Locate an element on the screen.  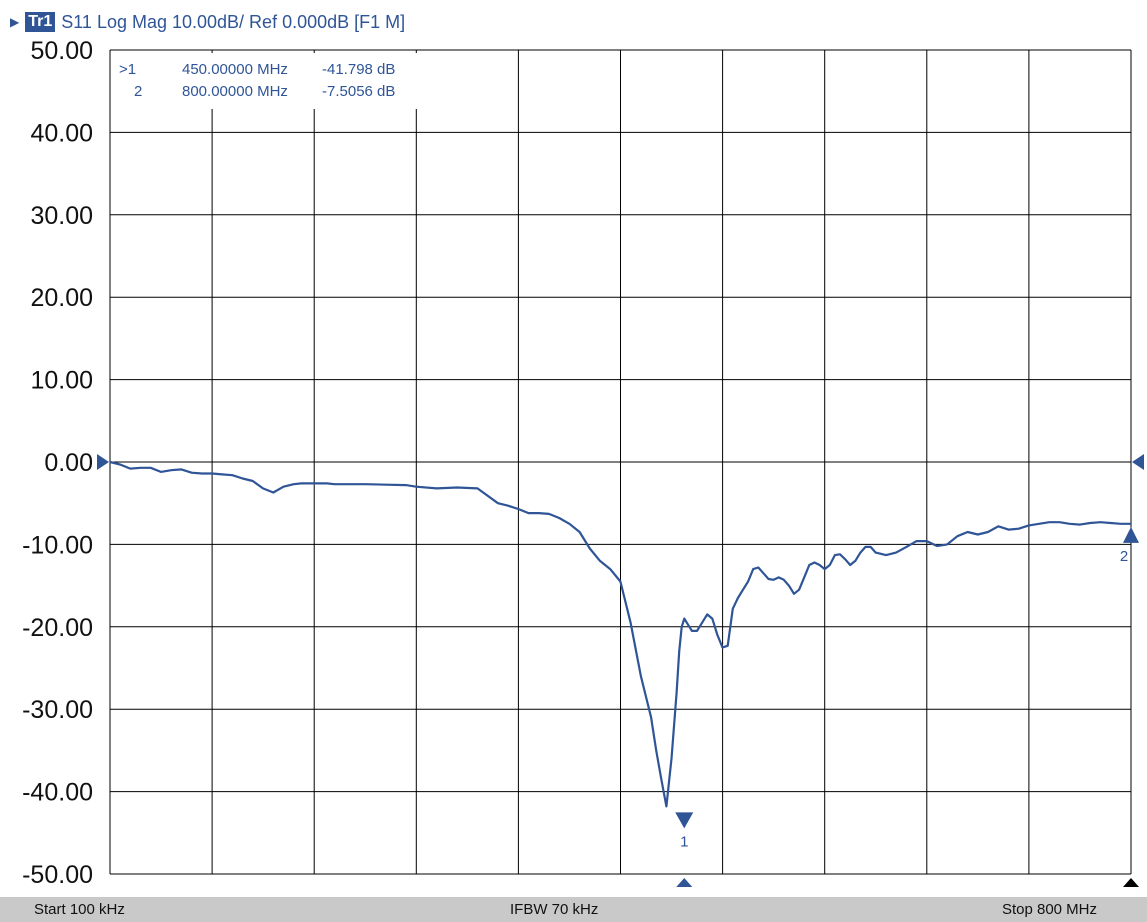
marker-table-background is located at coordinates (268, 81).